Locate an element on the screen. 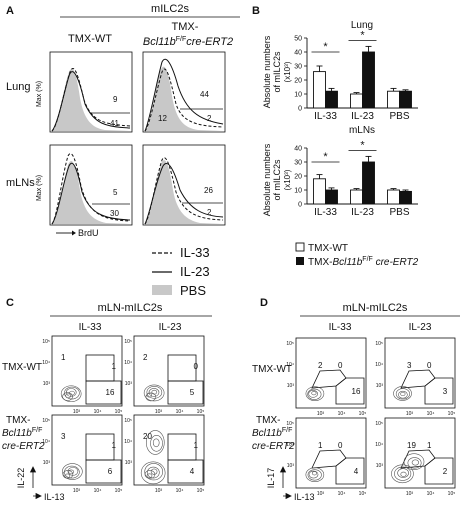  legend-ko-swatch is located at coordinates (300, 261).